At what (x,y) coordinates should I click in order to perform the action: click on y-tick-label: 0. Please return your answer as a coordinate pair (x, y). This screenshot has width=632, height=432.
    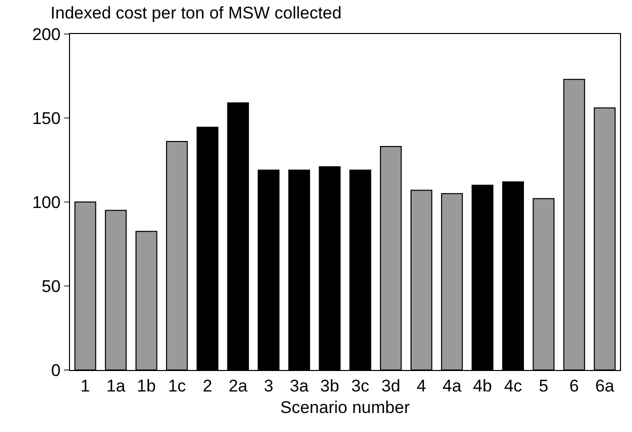
    Looking at the image, I should click on (56, 370).